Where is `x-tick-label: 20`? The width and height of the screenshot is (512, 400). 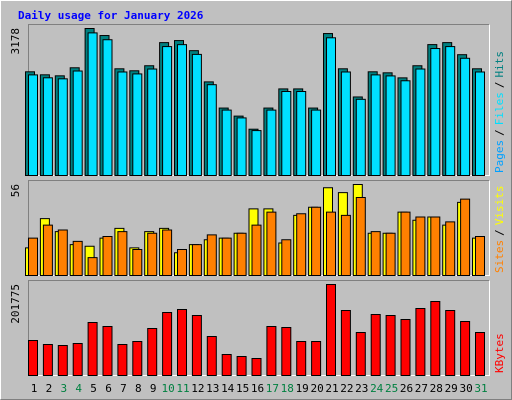 x-tick-label: 20 is located at coordinates (316, 388).